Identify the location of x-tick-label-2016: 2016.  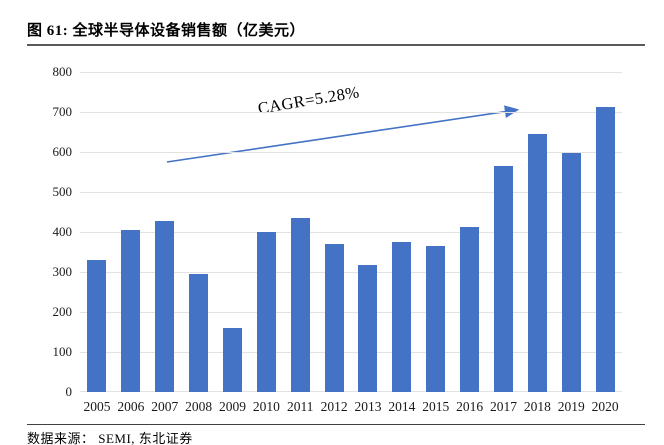
(470, 406).